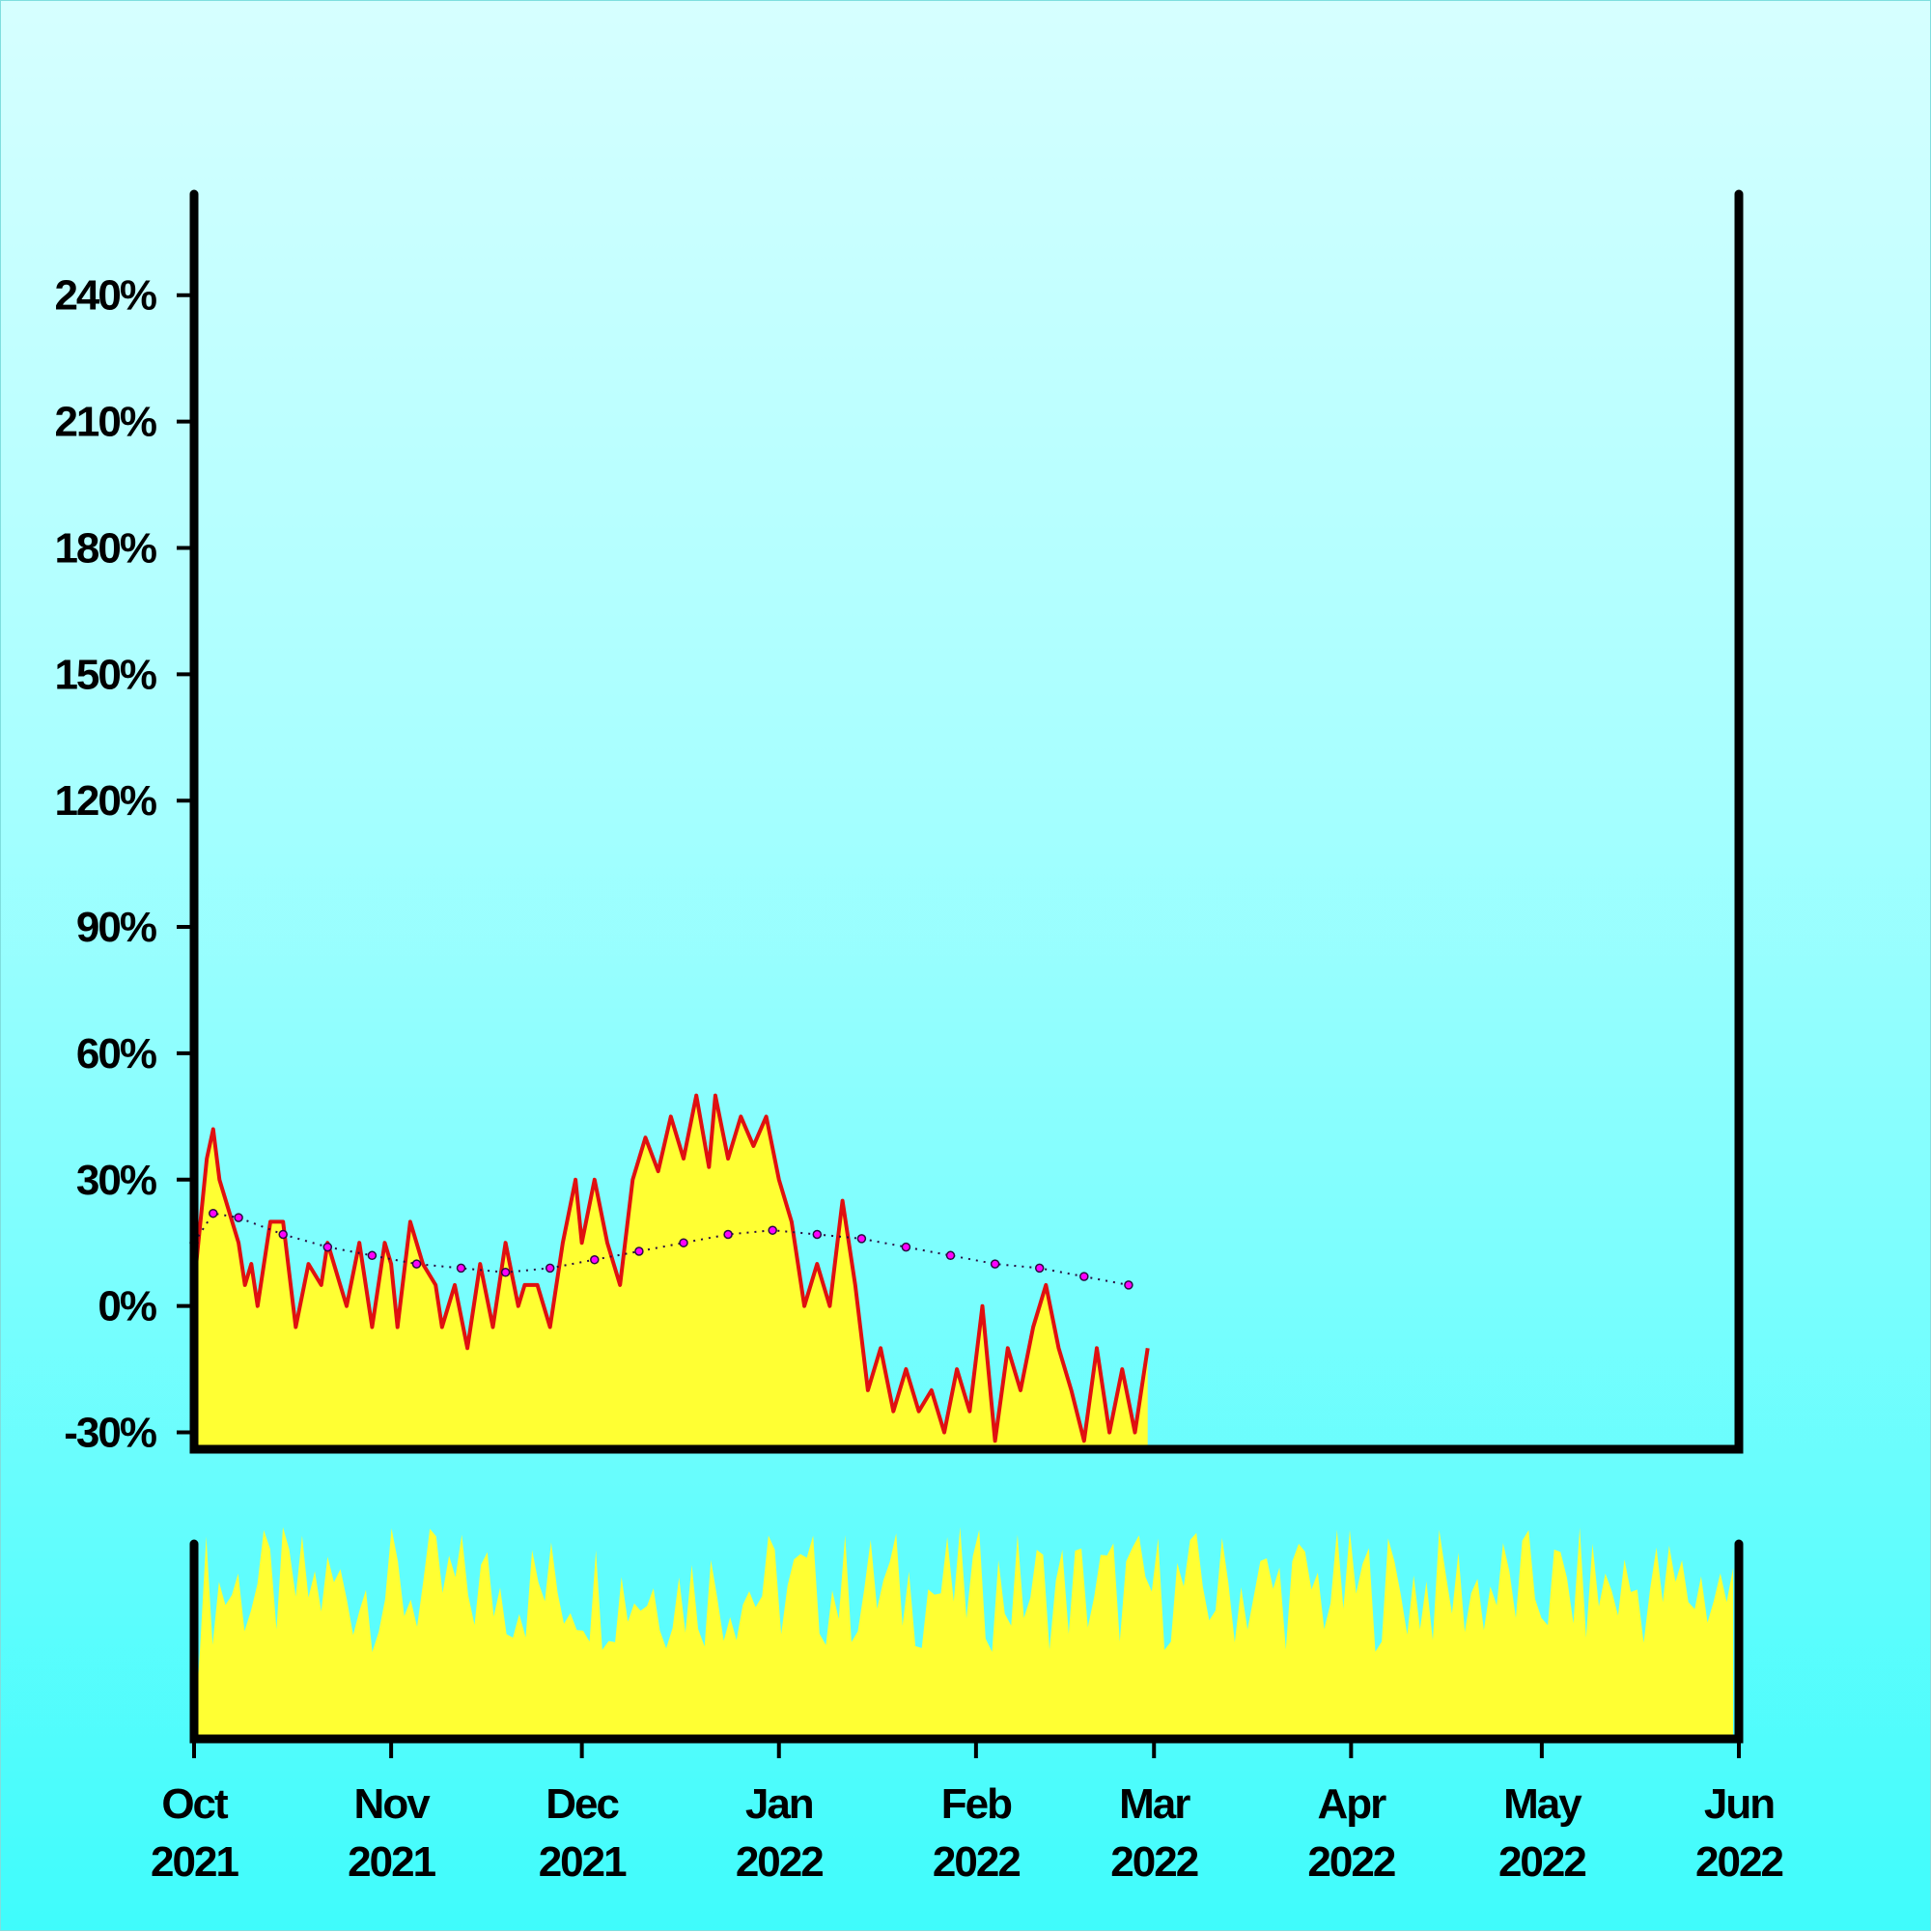  What do you see at coordinates (1542, 1804) in the screenshot?
I see `x-tick-month-label: May` at bounding box center [1542, 1804].